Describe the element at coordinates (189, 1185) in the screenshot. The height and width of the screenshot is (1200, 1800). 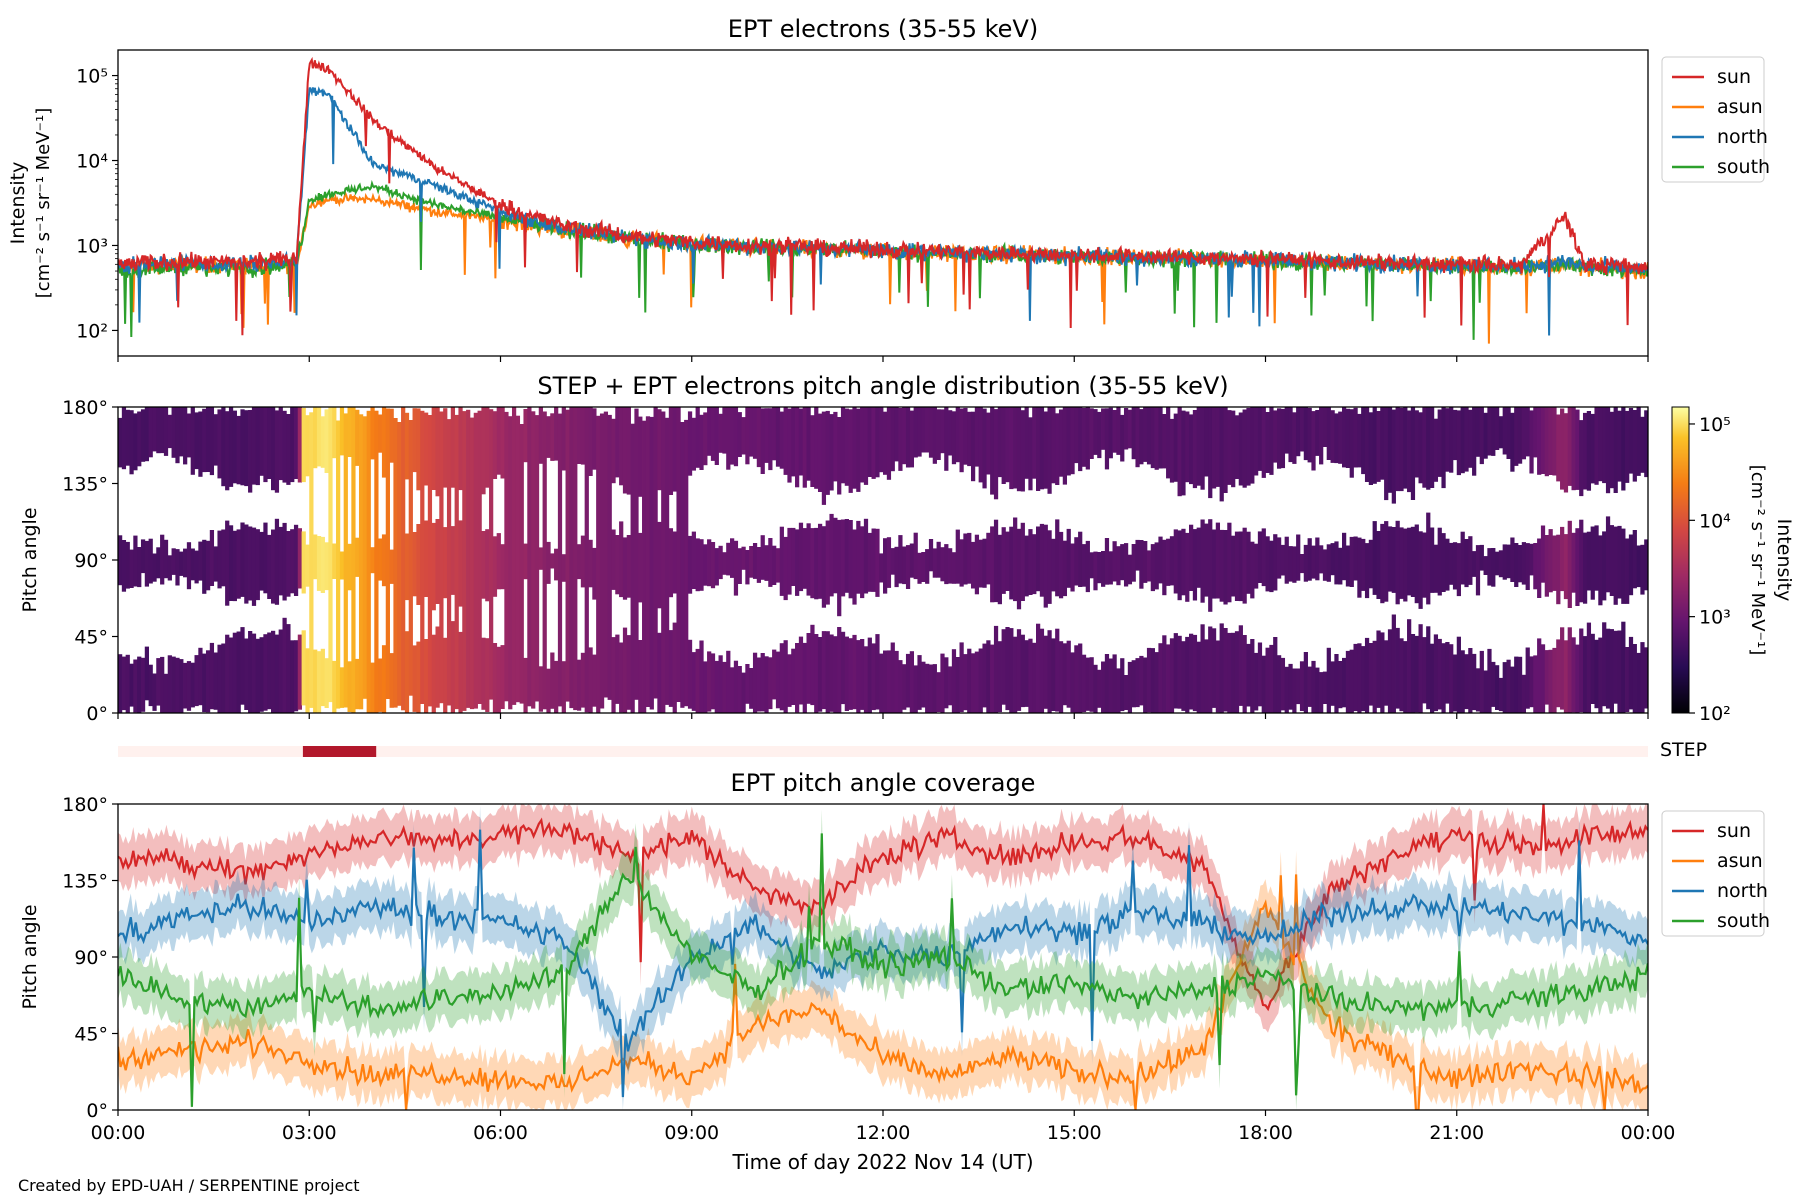
I see `footer-credit: Created by EPD-UAH / SERPENTINE project` at that location.